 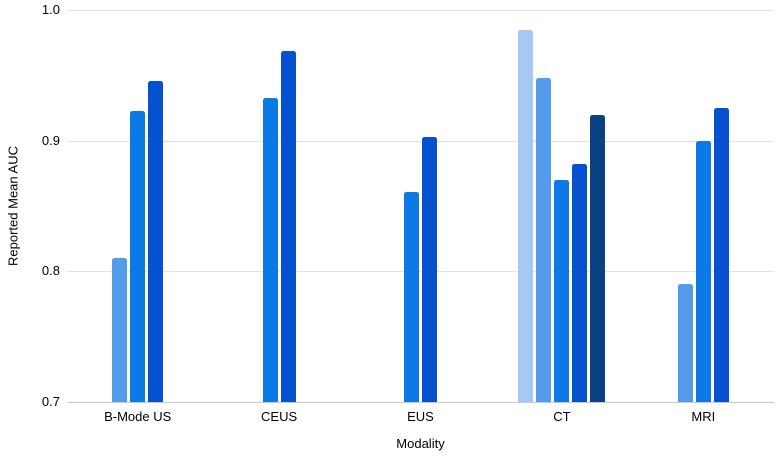 What do you see at coordinates (420, 443) in the screenshot?
I see `x-axis-title: Modality` at bounding box center [420, 443].